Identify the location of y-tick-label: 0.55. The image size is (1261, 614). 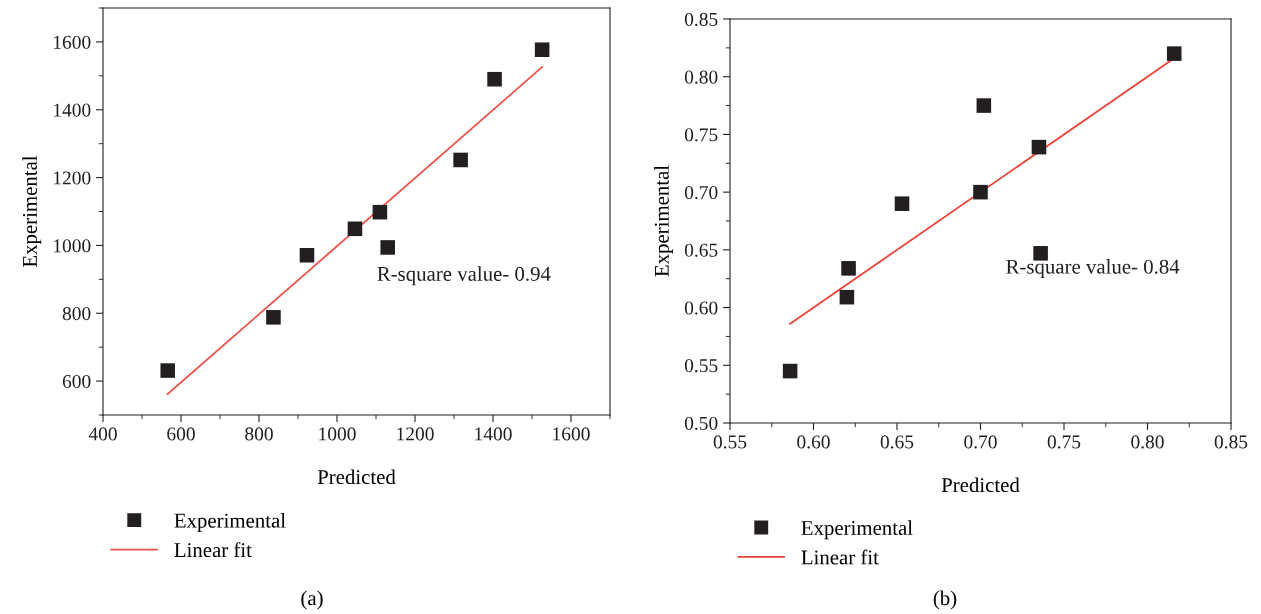
(701, 366).